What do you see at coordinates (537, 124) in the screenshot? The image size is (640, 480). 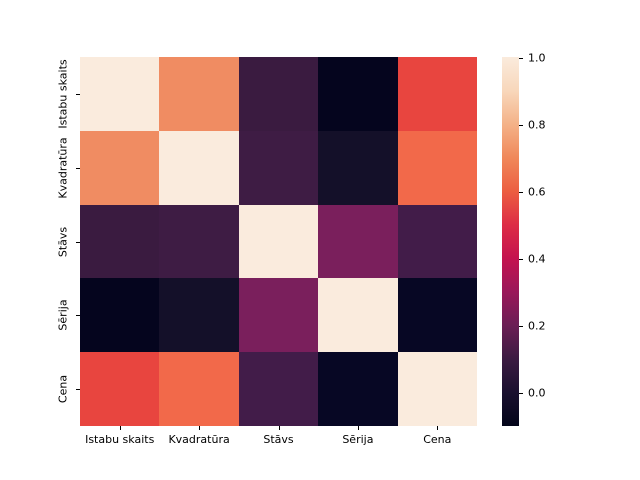 I see `colorbar-tick-label-0.8: 0.8` at bounding box center [537, 124].